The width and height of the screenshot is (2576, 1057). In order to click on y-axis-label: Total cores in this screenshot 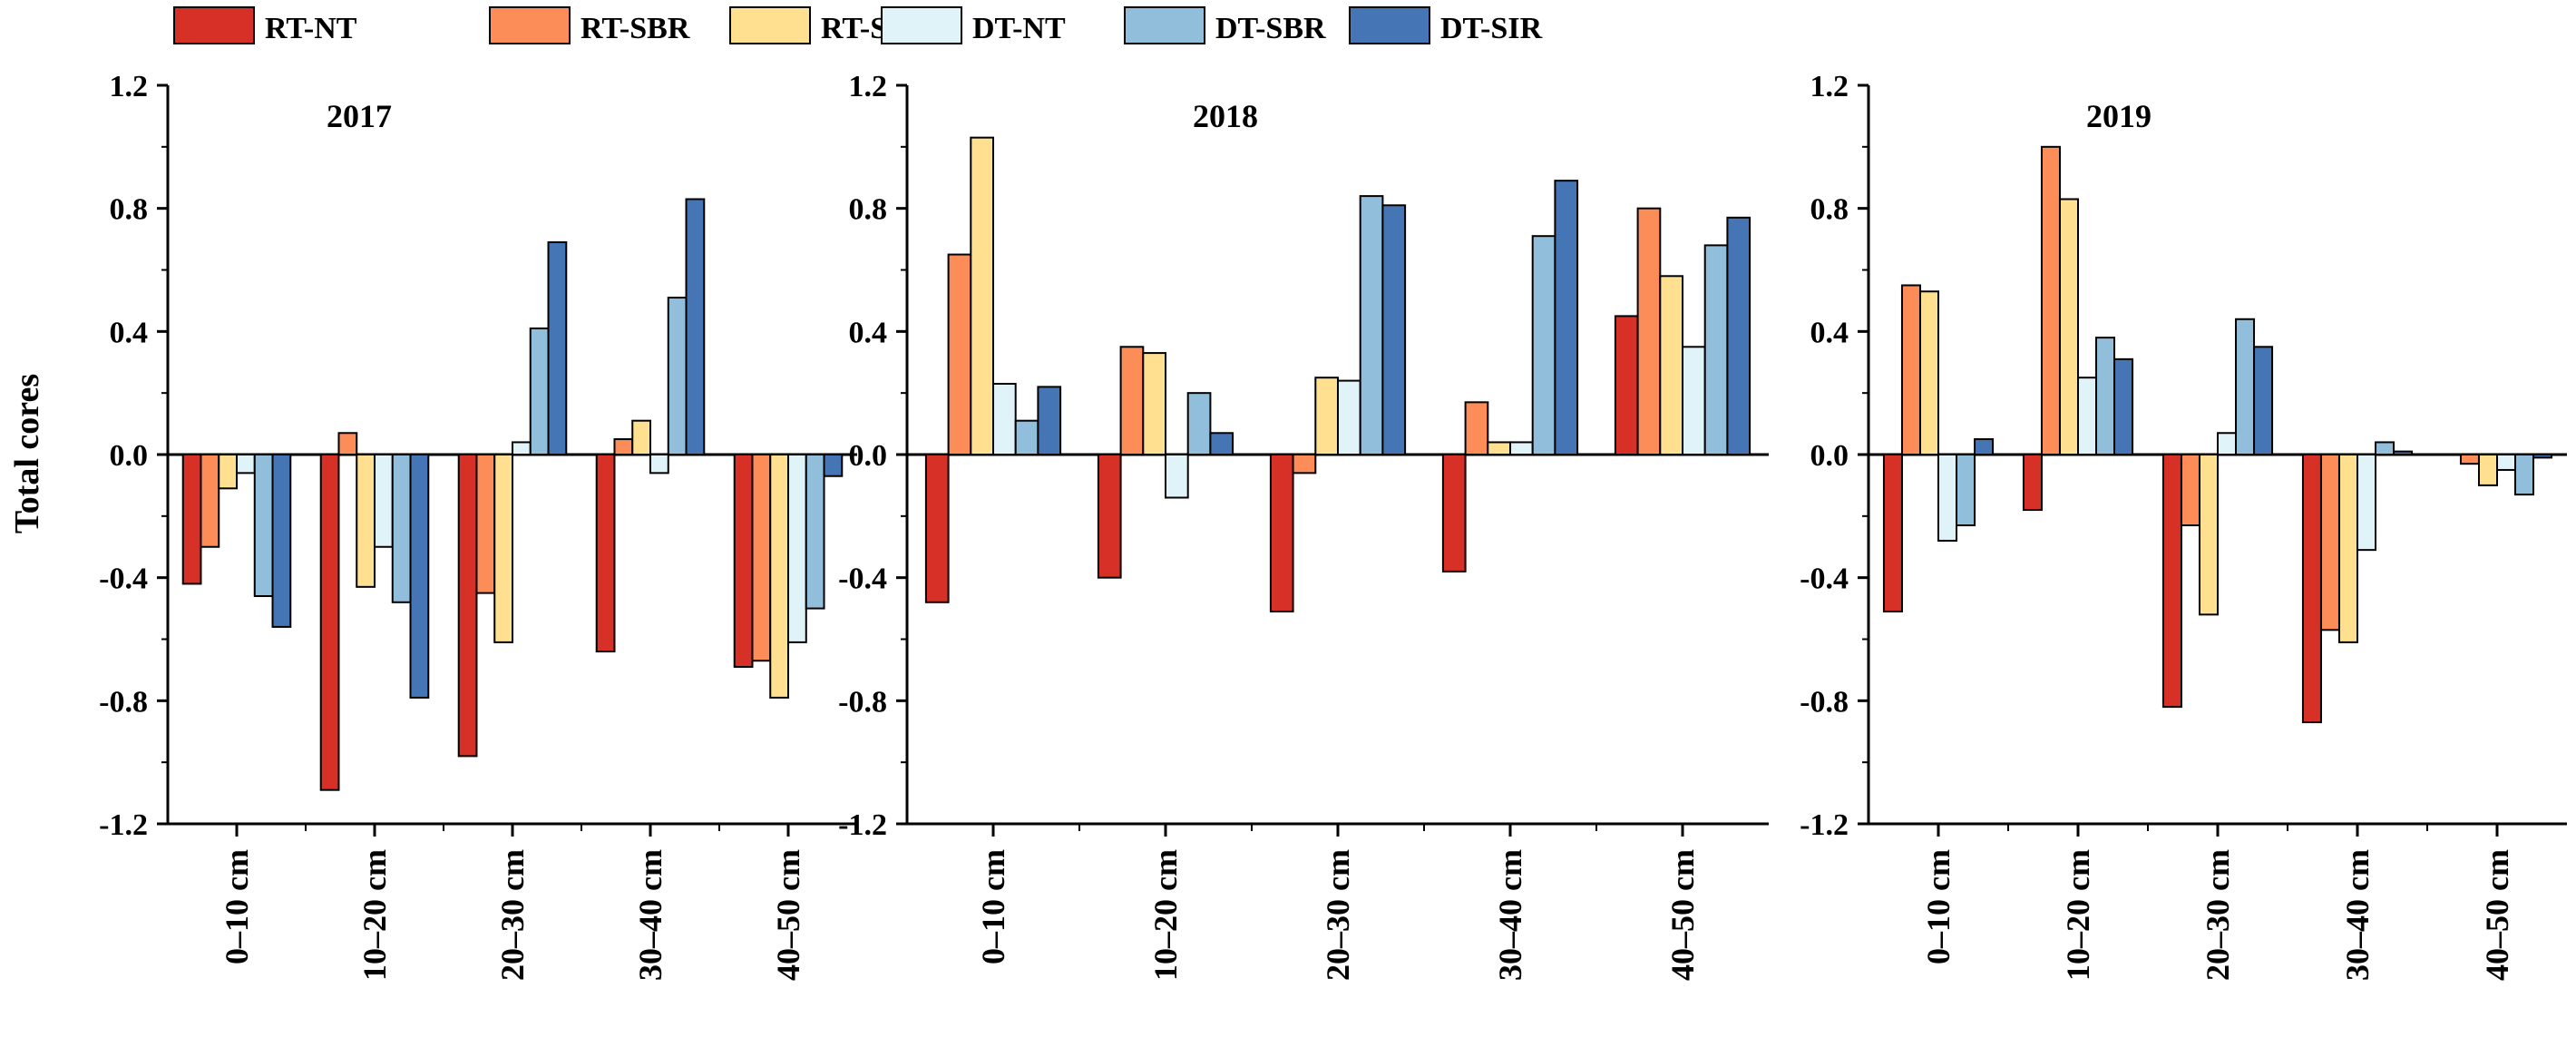, I will do `click(27, 453)`.